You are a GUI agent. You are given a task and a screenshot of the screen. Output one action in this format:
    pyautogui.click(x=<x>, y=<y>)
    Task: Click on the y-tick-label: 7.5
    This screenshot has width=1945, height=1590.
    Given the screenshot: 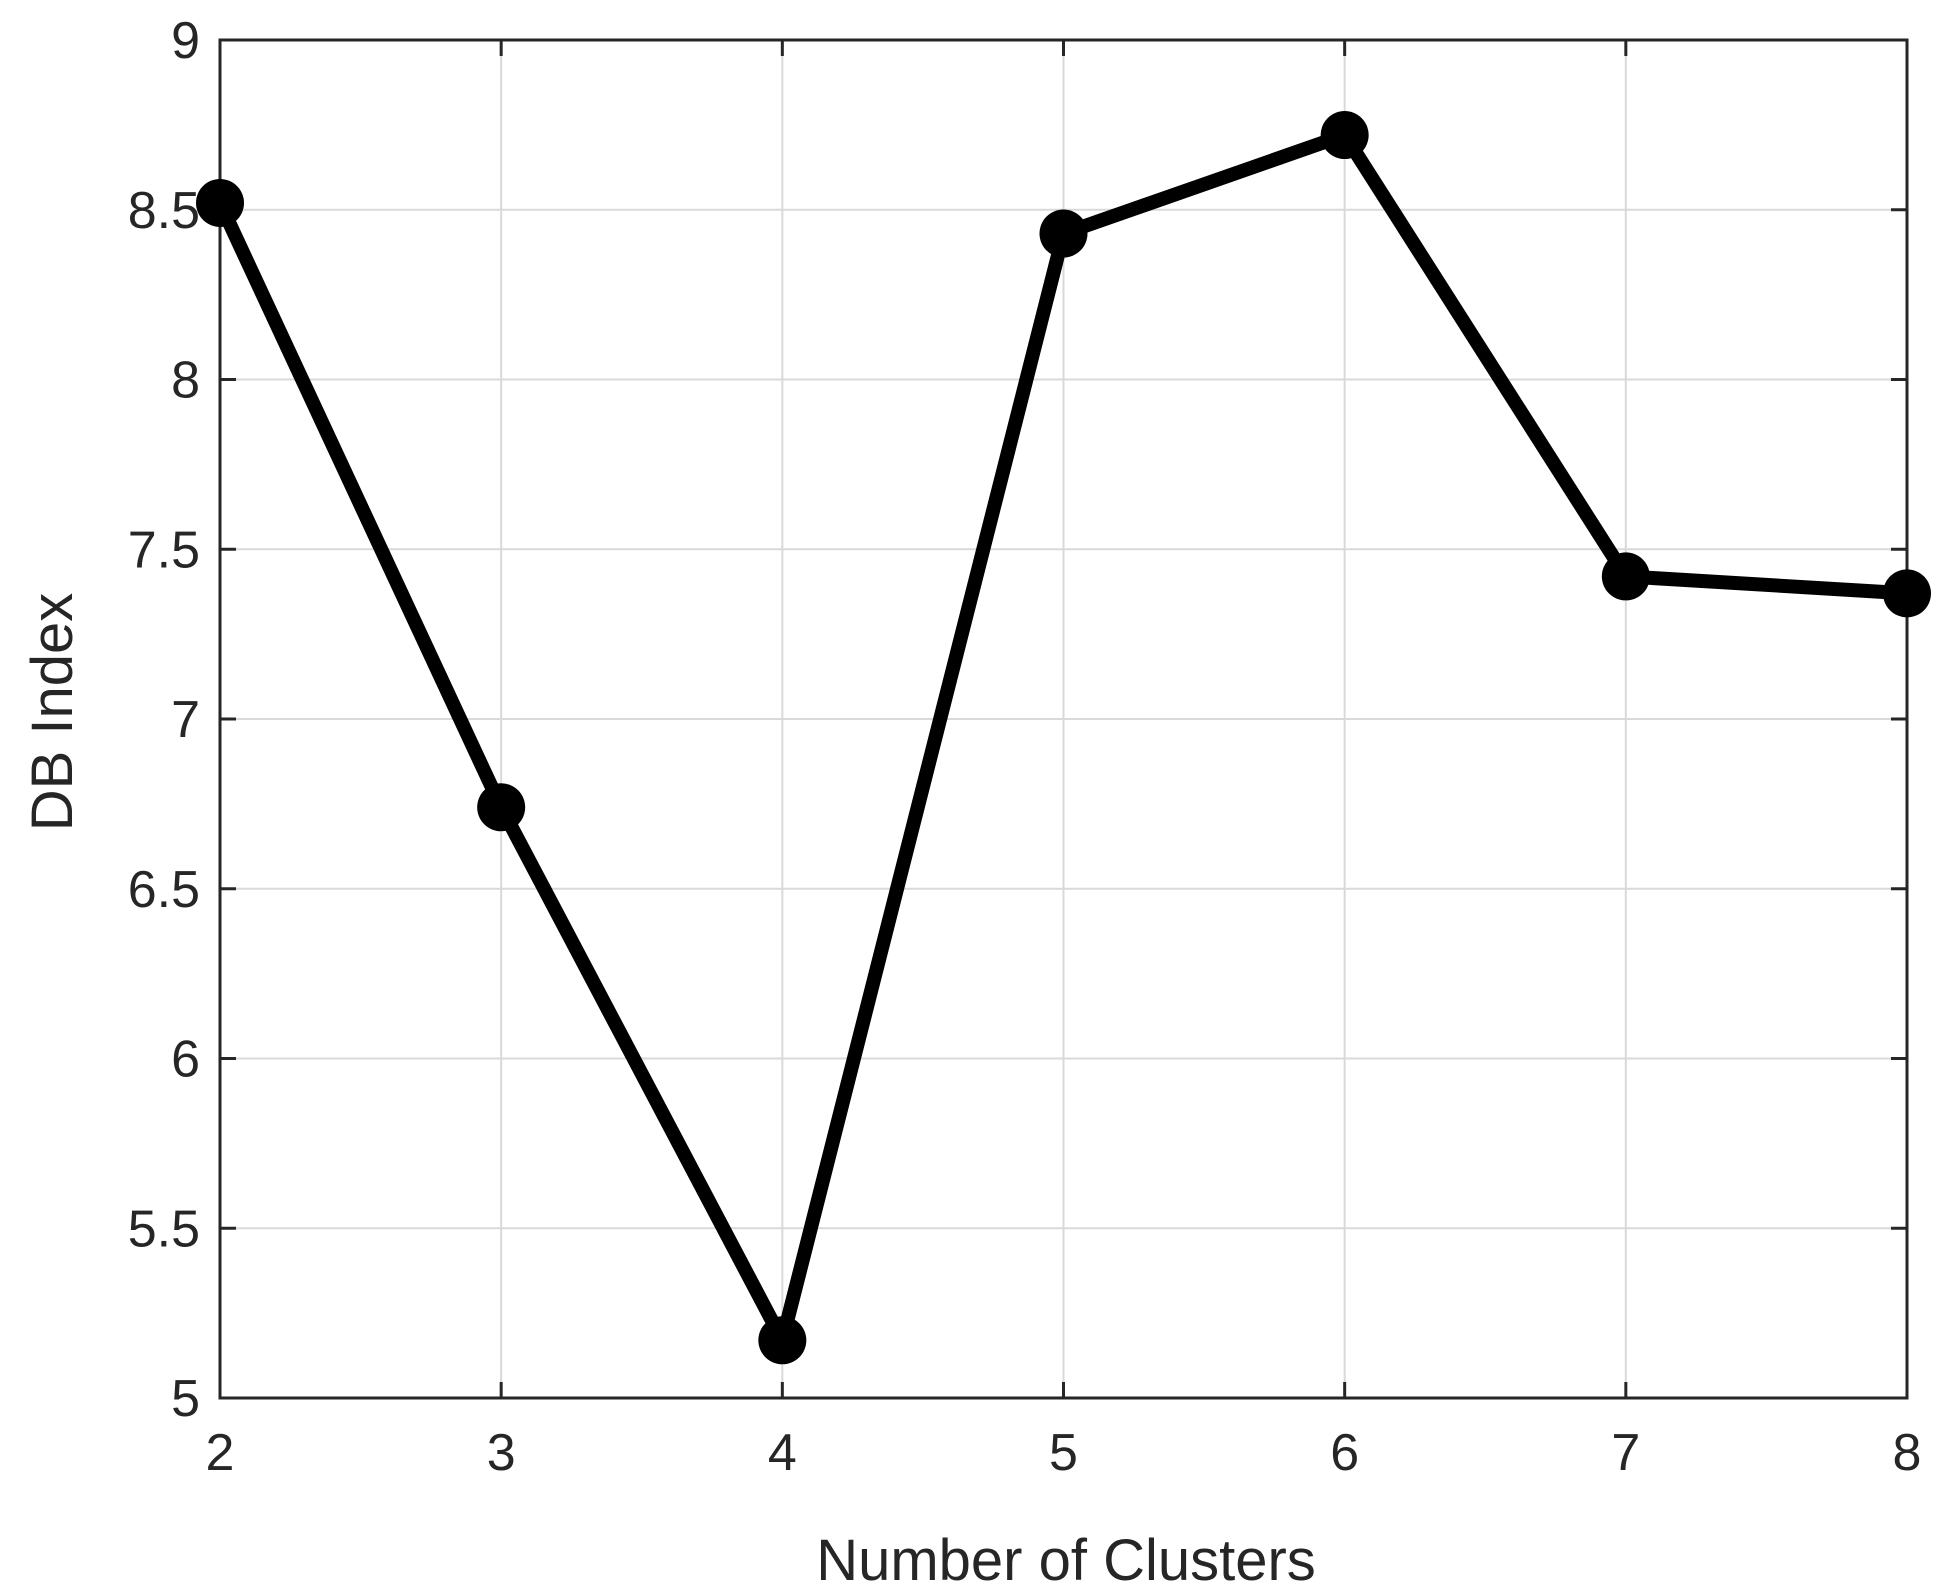 What is the action you would take?
    pyautogui.click(x=164, y=550)
    